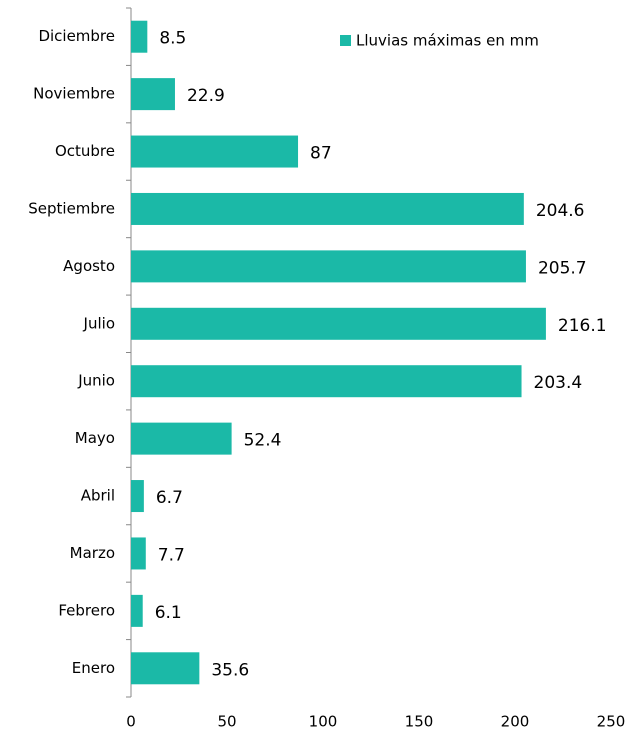 The height and width of the screenshot is (736, 639). What do you see at coordinates (345, 40) in the screenshot?
I see `legend-swatch` at bounding box center [345, 40].